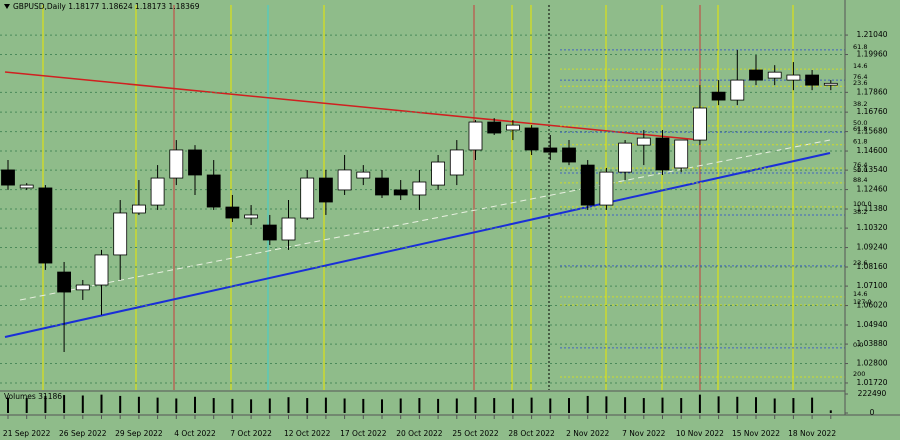  I want to click on x-tick-label: 17 Oct 2022, so click(363, 433).